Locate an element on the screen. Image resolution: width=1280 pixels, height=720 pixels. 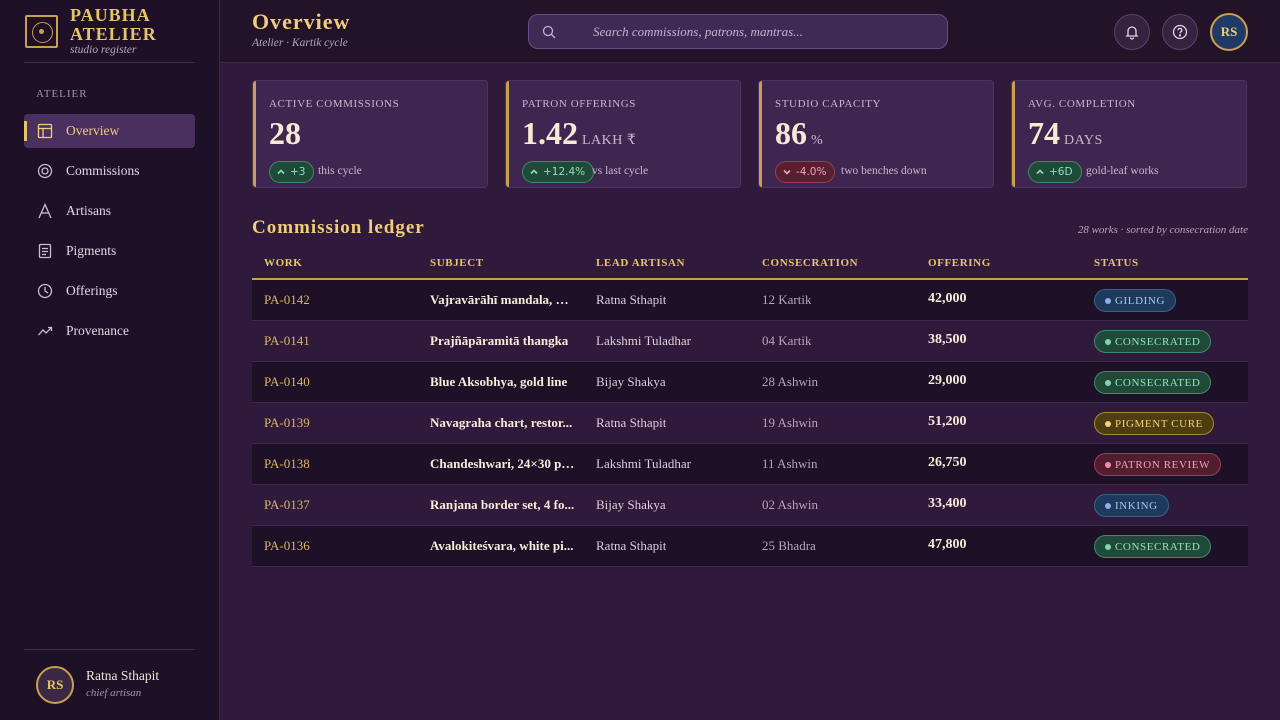
brand-name: PAUBHA ATELIER is located at coordinates (113, 24).